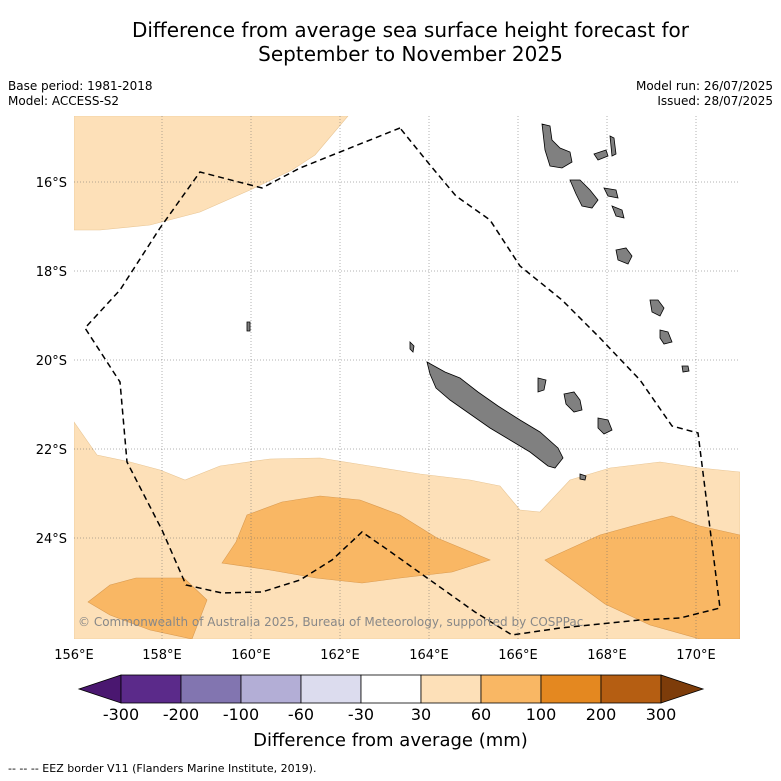 This screenshot has height=781, width=781. Describe the element at coordinates (429, 655) in the screenshot. I see `lon-label-164e: 164°E` at that location.